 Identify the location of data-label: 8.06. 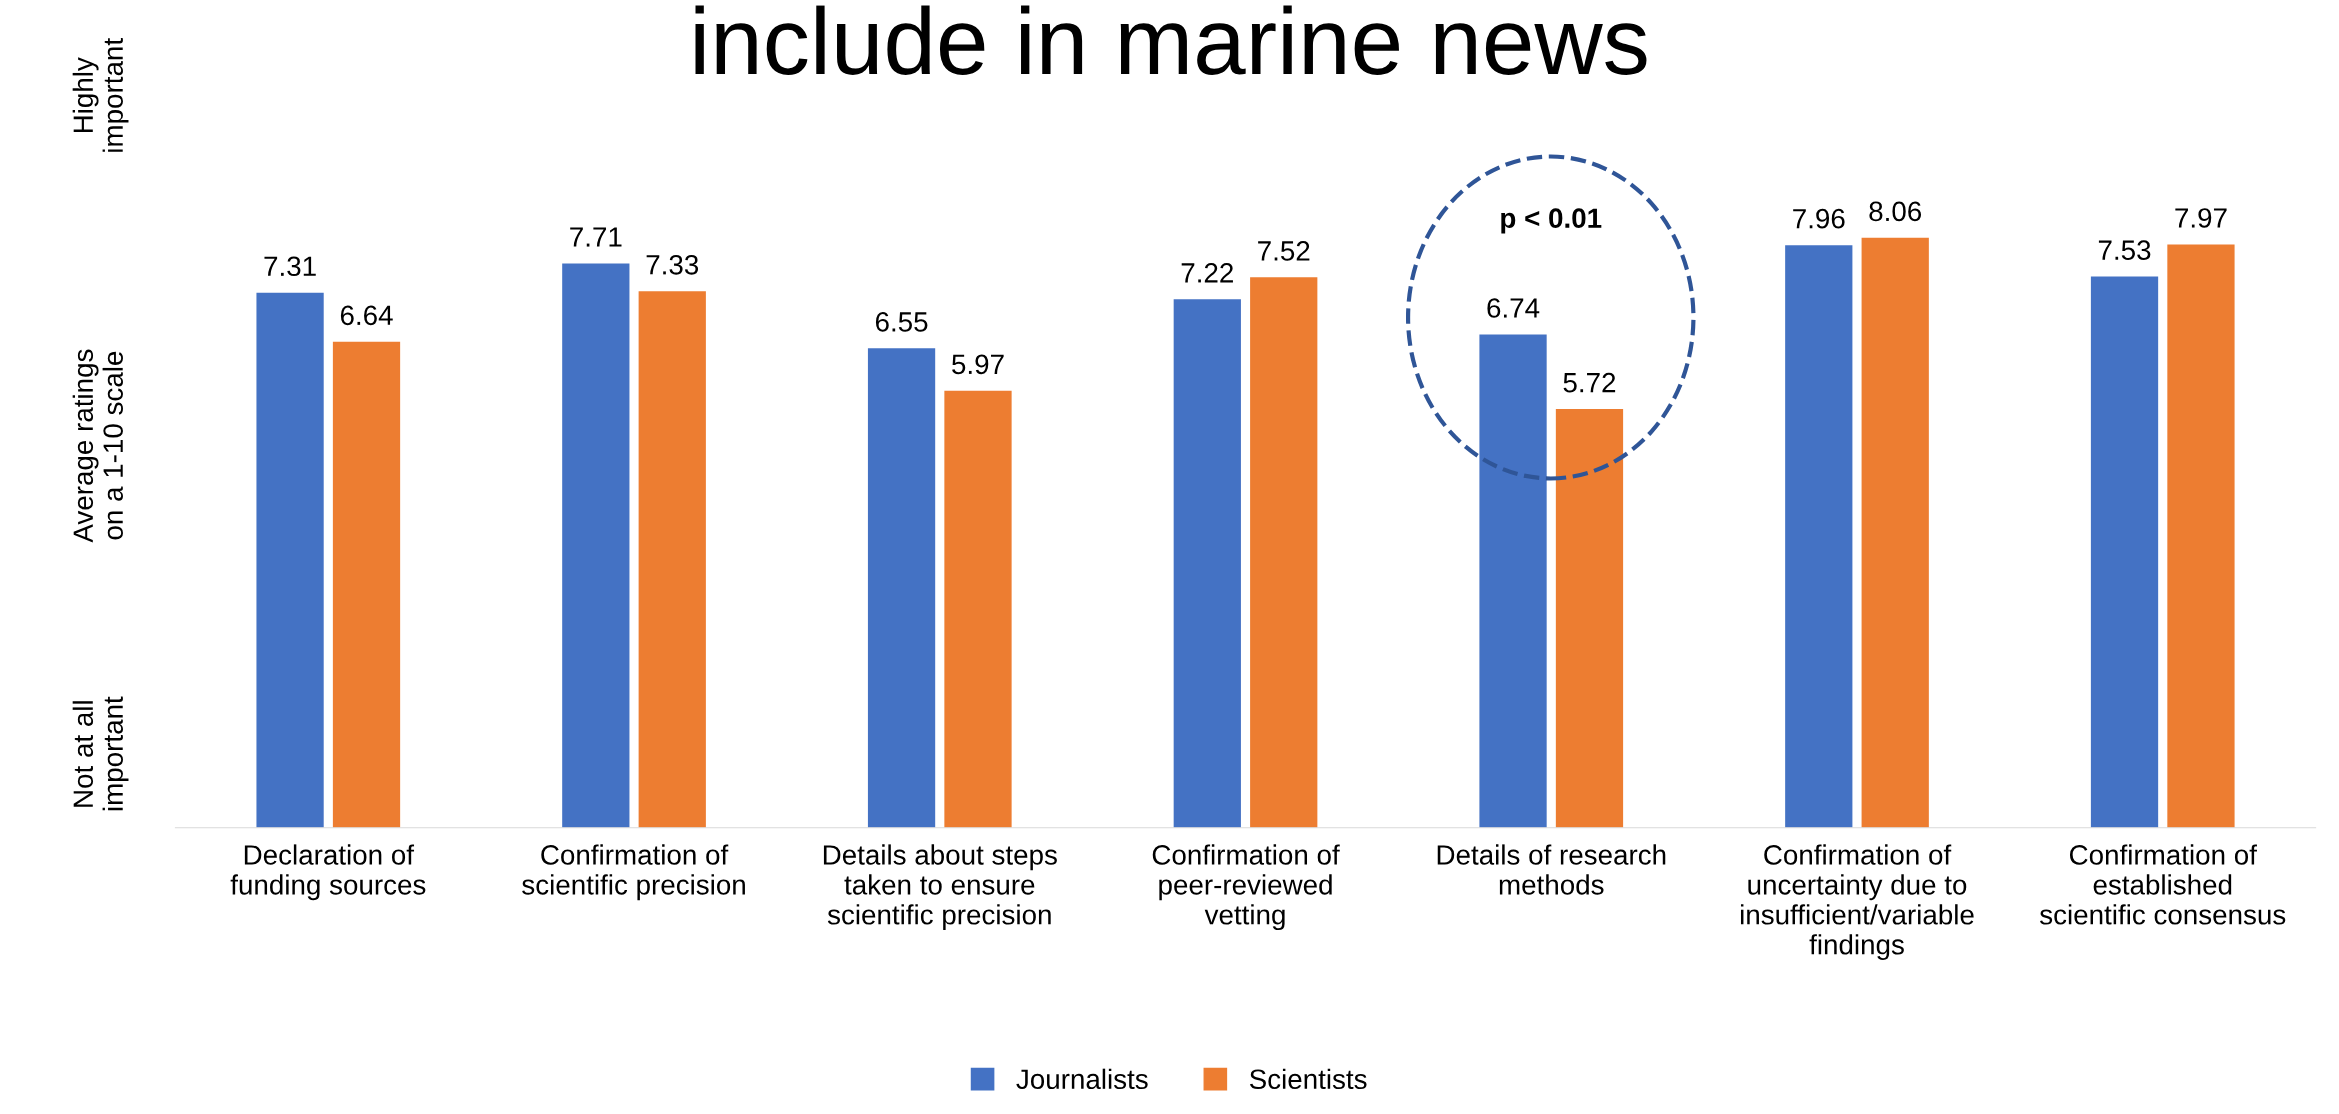
(1895, 211).